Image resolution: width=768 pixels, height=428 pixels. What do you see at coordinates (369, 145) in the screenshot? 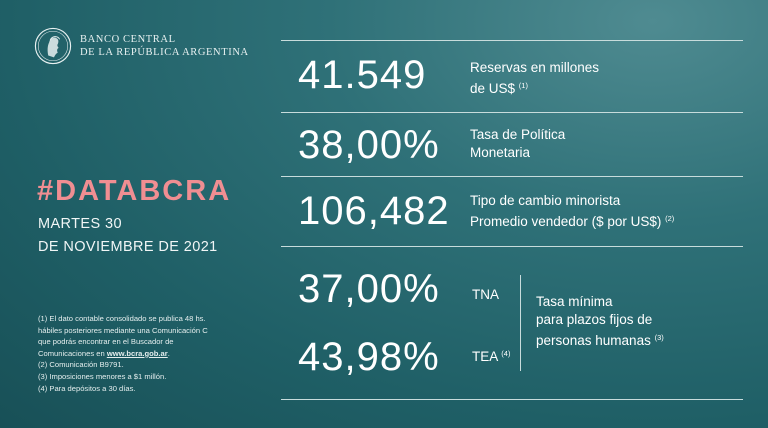
I see `tasa-politica-value: 38,00%` at bounding box center [369, 145].